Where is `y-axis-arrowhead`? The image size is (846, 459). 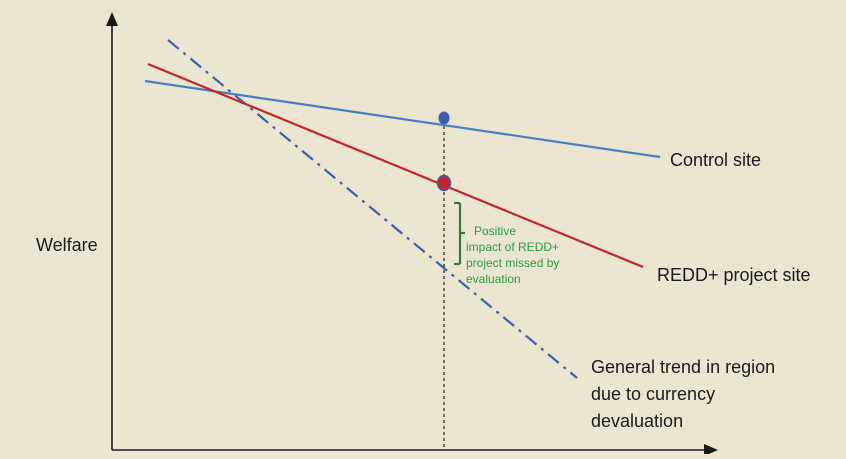 y-axis-arrowhead is located at coordinates (112, 19).